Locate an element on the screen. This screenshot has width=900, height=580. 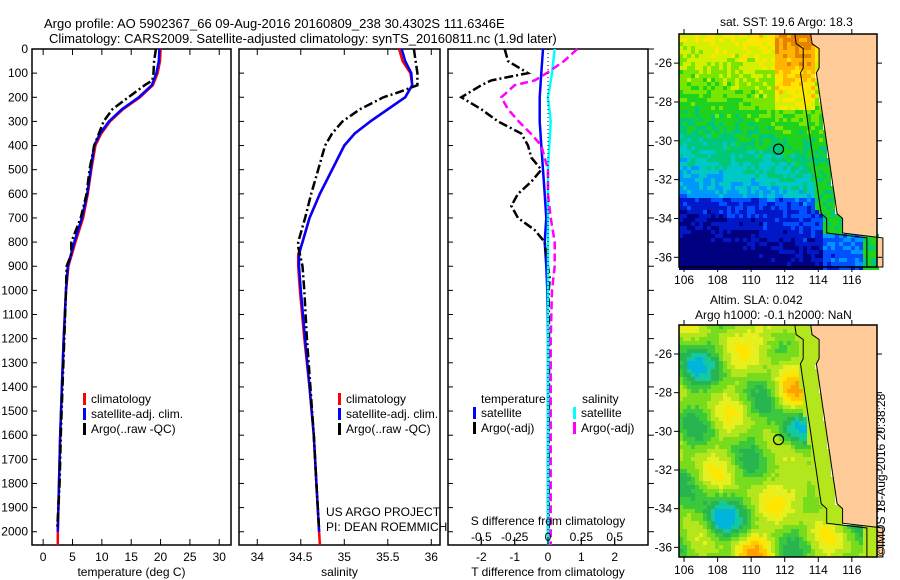
legend-sdiff-label: Argo(-adj) is located at coordinates (607, 428).